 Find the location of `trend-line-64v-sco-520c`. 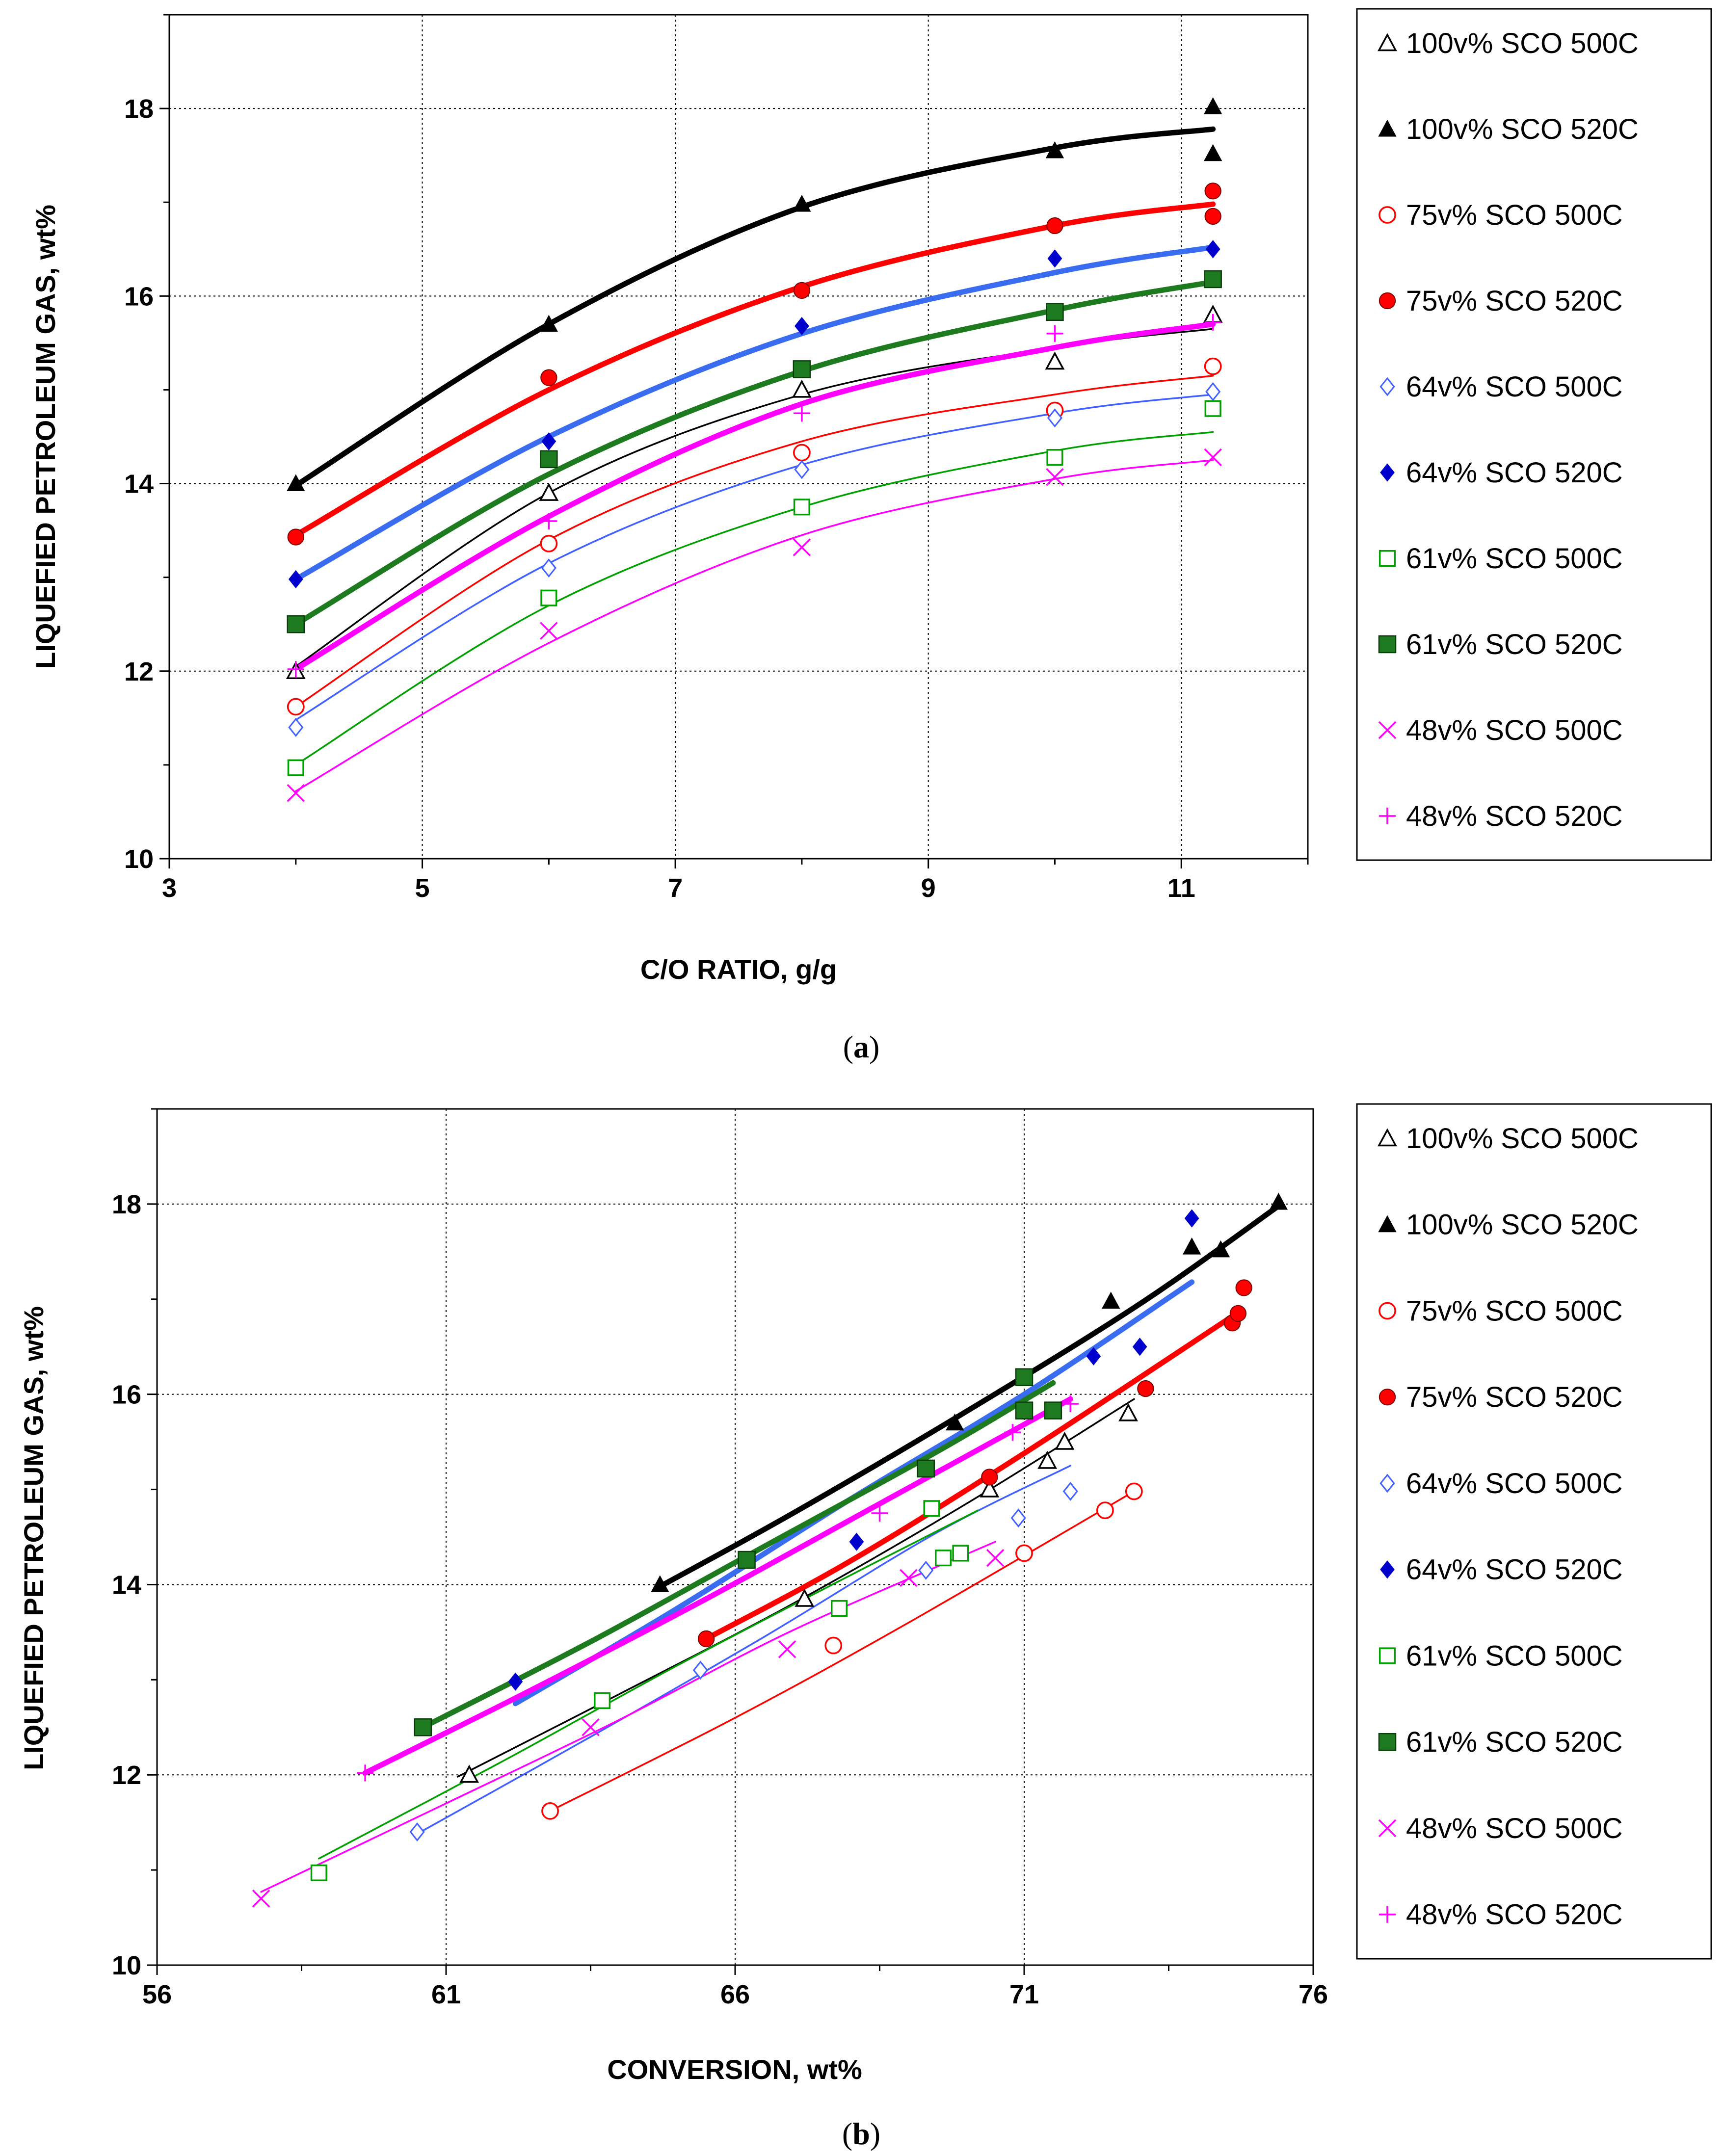

trend-line-64v-sco-520c is located at coordinates (754, 413).